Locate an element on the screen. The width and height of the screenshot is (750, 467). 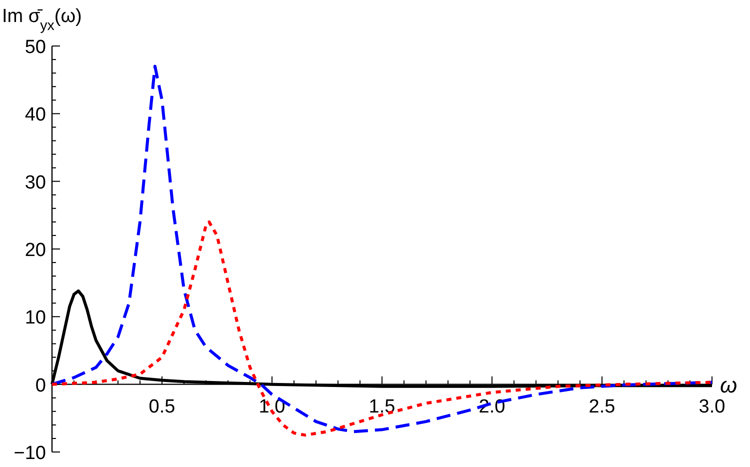
y-tick-label: −10 is located at coordinates (30, 453).